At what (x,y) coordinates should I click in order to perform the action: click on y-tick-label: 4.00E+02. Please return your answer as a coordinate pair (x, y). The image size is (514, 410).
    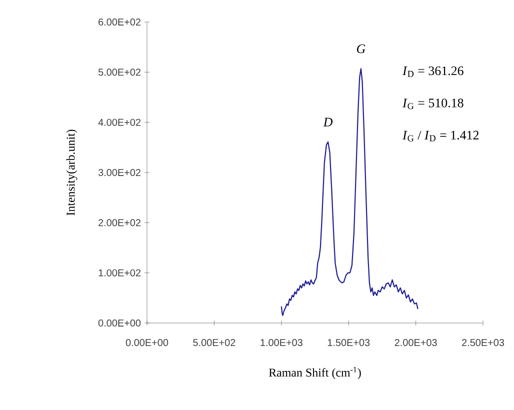
    Looking at the image, I should click on (119, 122).